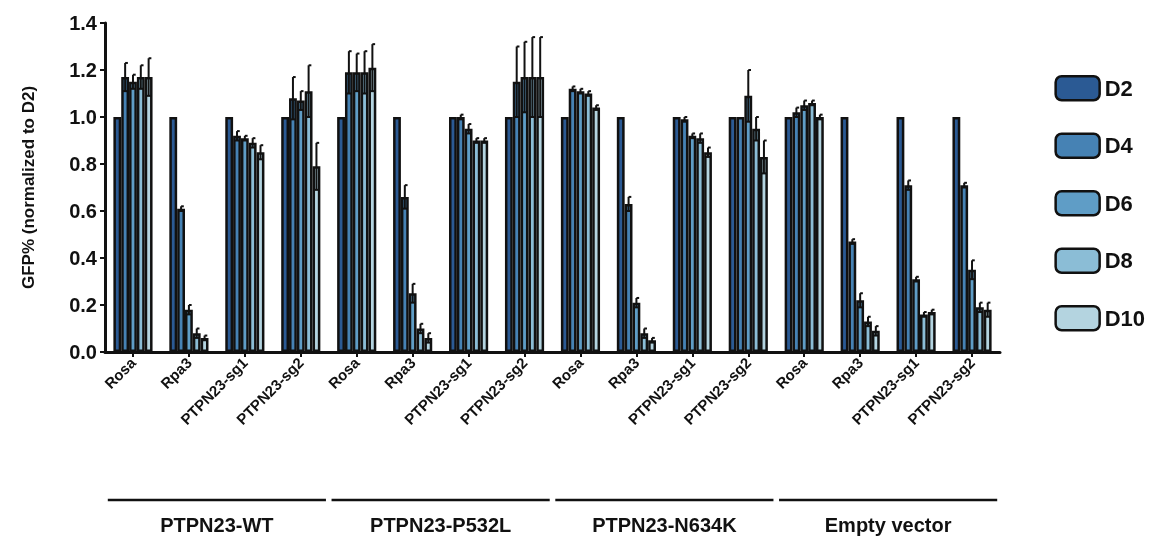  Describe the element at coordinates (888, 525) in the screenshot. I see `text: Empty vector` at that location.